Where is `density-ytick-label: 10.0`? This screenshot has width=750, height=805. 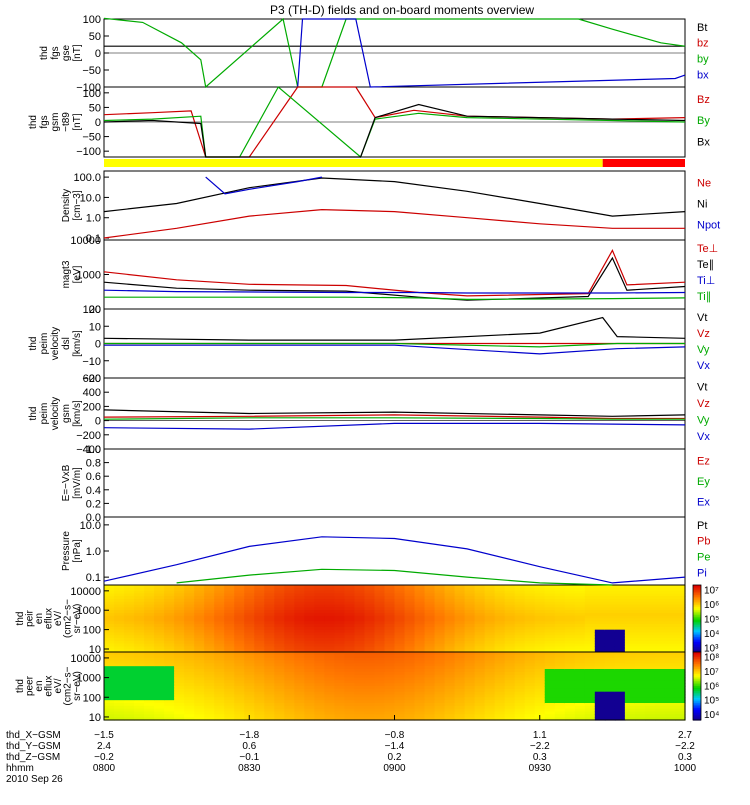
density-ytick-label: 10.0 is located at coordinates (90, 198).